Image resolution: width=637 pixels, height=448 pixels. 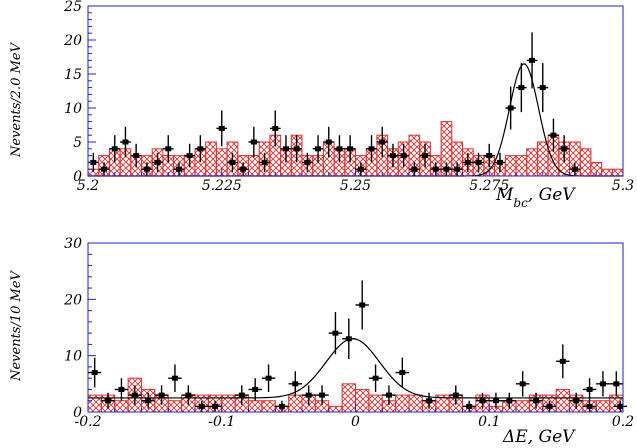 What do you see at coordinates (535, 197) in the screenshot?
I see `x-axis-title-mbc: Mbc, GeV` at bounding box center [535, 197].